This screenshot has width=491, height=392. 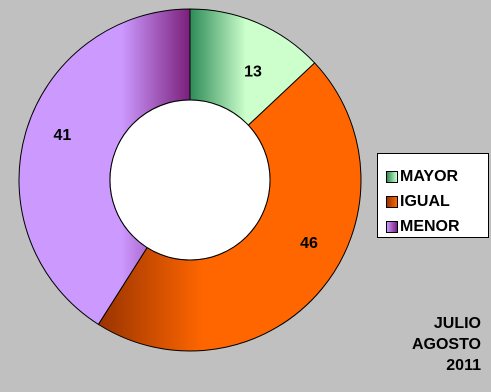 I want to click on legend-label-mayor: MAYOR, so click(x=429, y=176).